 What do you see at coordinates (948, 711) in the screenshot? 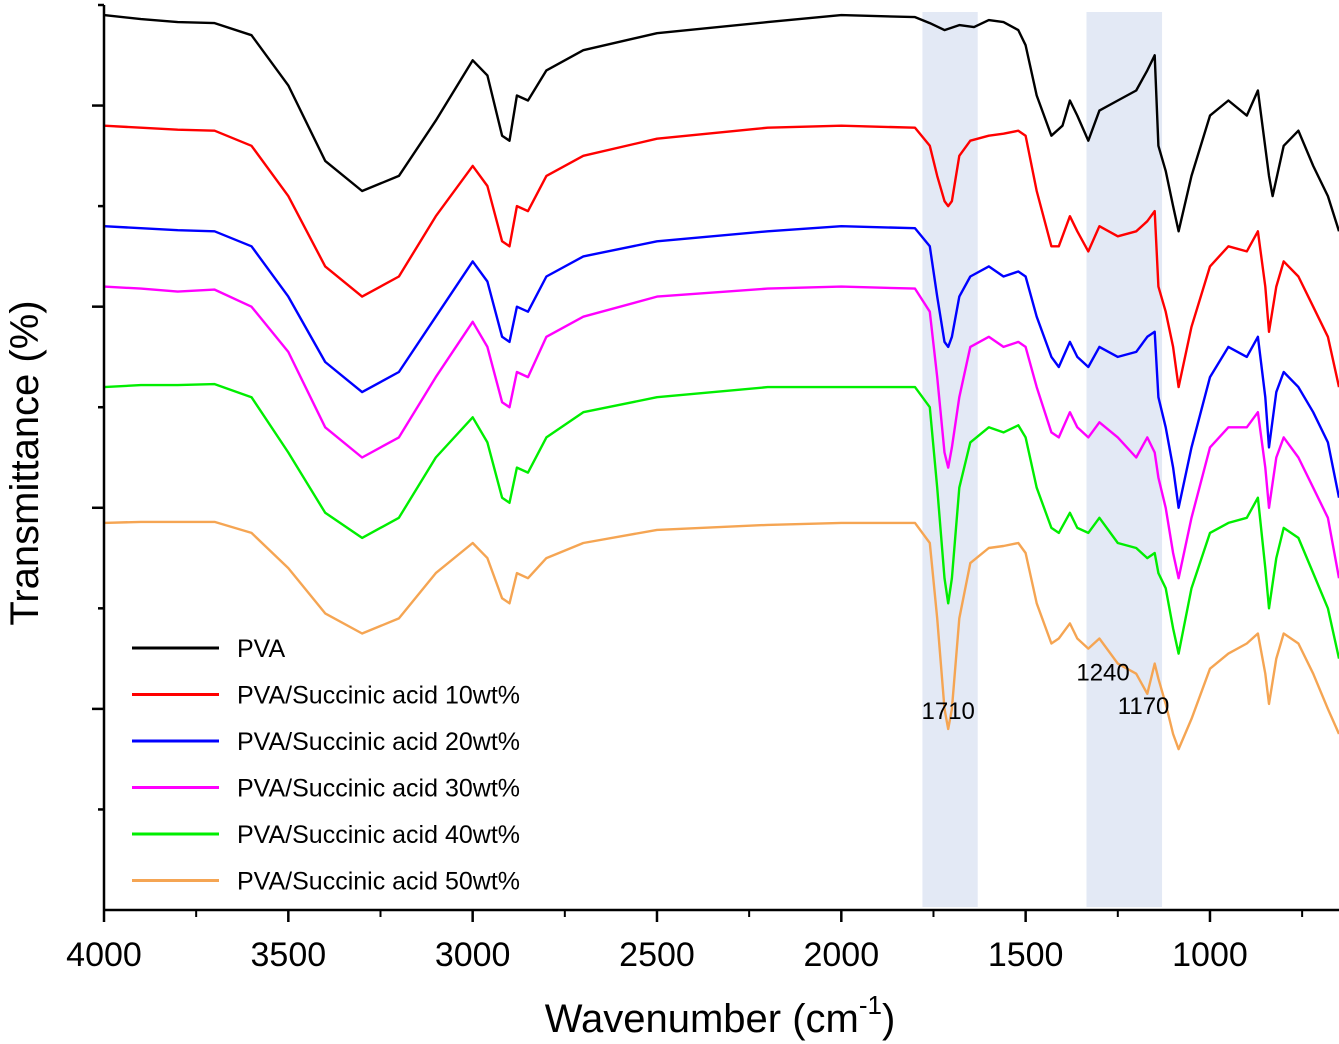
I see `peak-label-0: 1710` at bounding box center [948, 711].